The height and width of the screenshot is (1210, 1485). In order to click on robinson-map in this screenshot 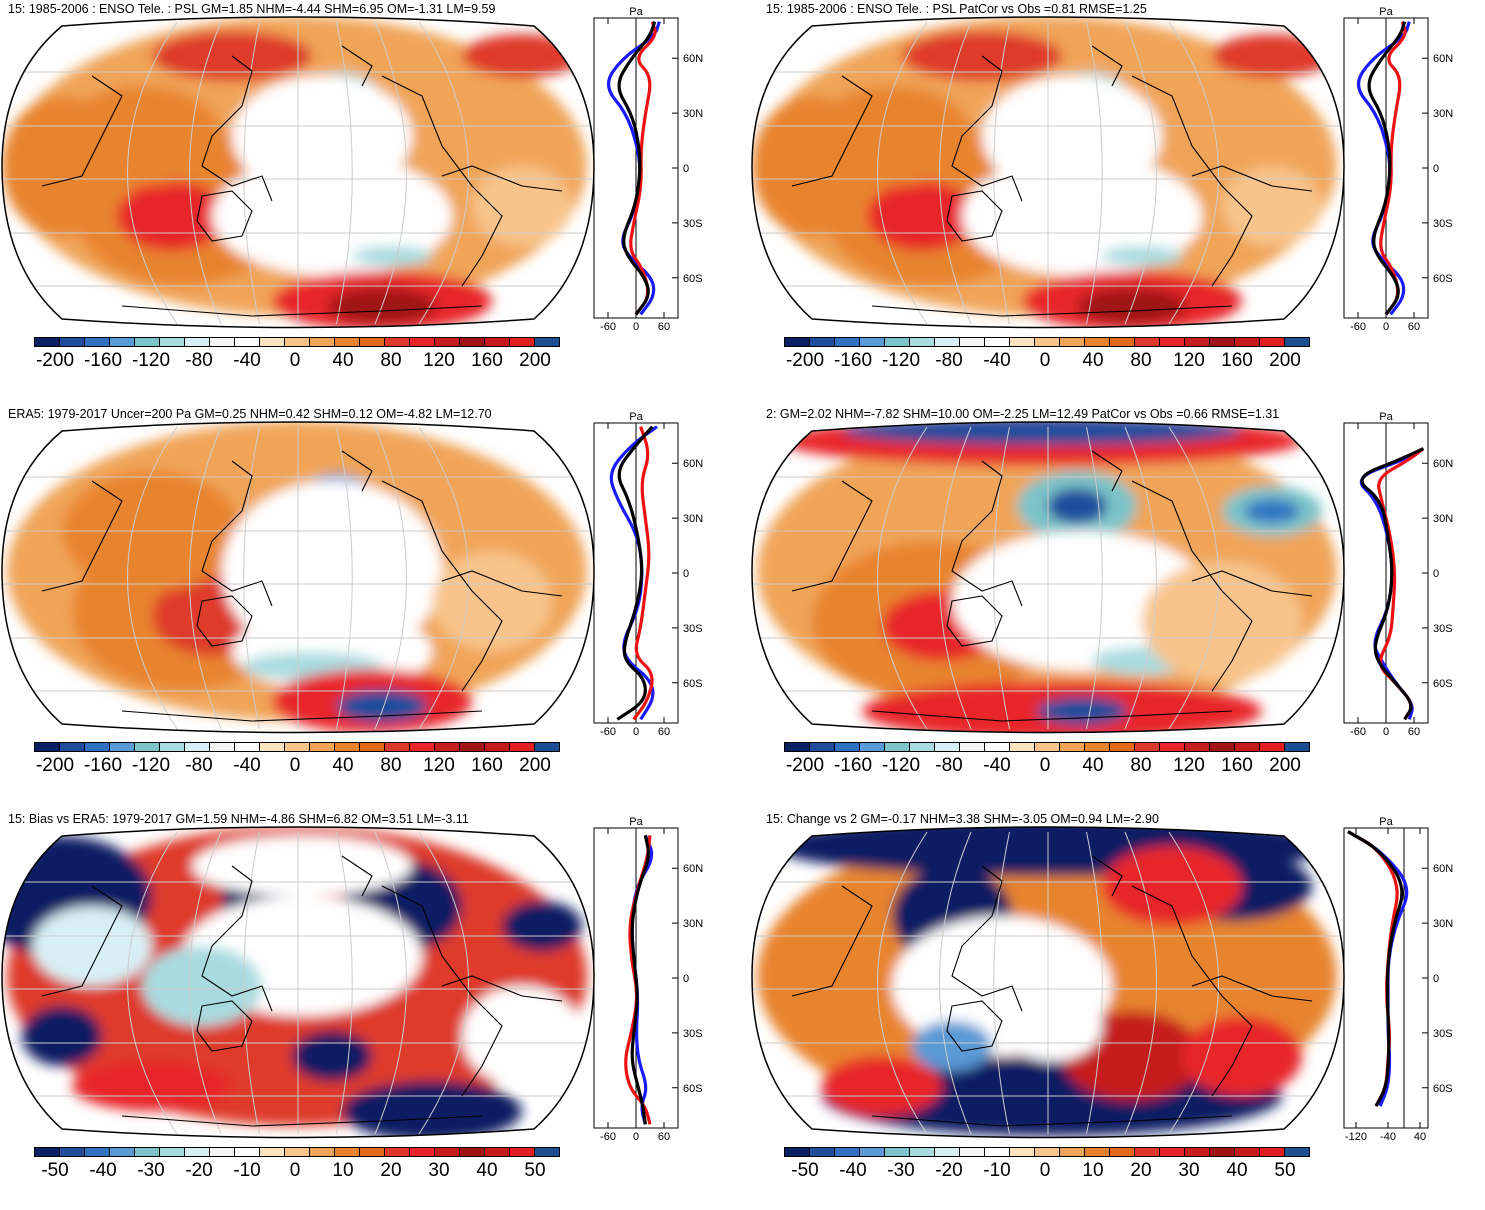, I will do `click(298, 577)`.